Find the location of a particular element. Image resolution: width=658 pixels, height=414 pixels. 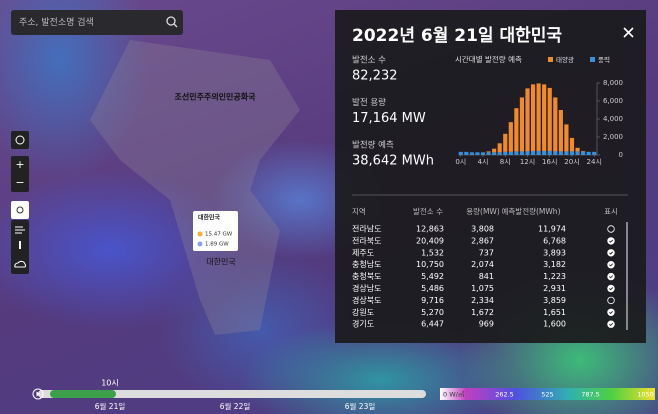

stat-label: 발전소 수 is located at coordinates (369, 60).